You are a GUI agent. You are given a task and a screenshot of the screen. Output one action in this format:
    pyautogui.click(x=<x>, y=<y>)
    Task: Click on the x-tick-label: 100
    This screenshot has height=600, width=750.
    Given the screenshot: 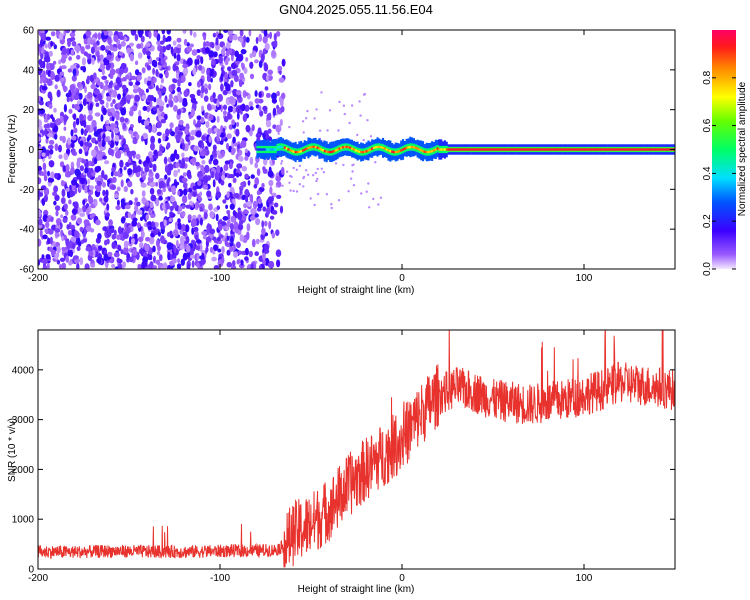 What is the action you would take?
    pyautogui.click(x=584, y=278)
    